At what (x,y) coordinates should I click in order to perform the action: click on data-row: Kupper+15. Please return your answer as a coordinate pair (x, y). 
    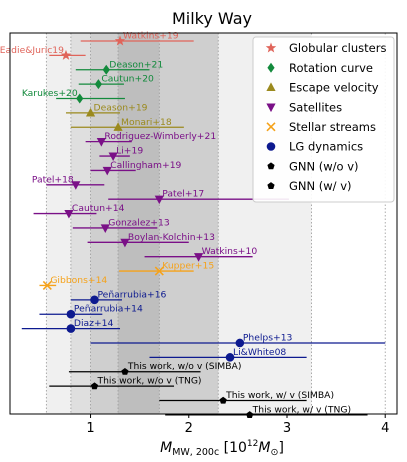
    Looking at the image, I should click on (166, 268).